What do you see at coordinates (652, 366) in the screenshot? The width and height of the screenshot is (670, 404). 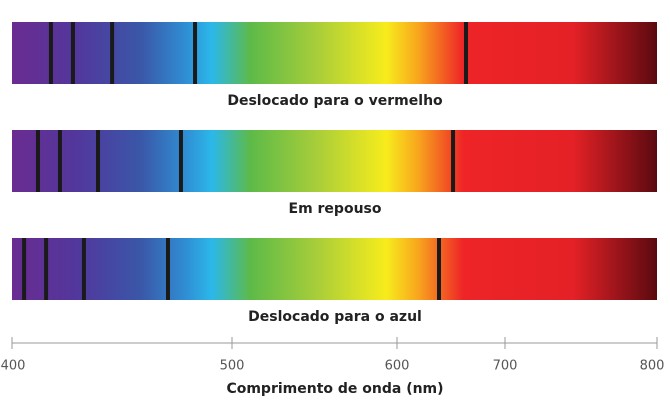 I see `tick-label: 800` at bounding box center [652, 366].